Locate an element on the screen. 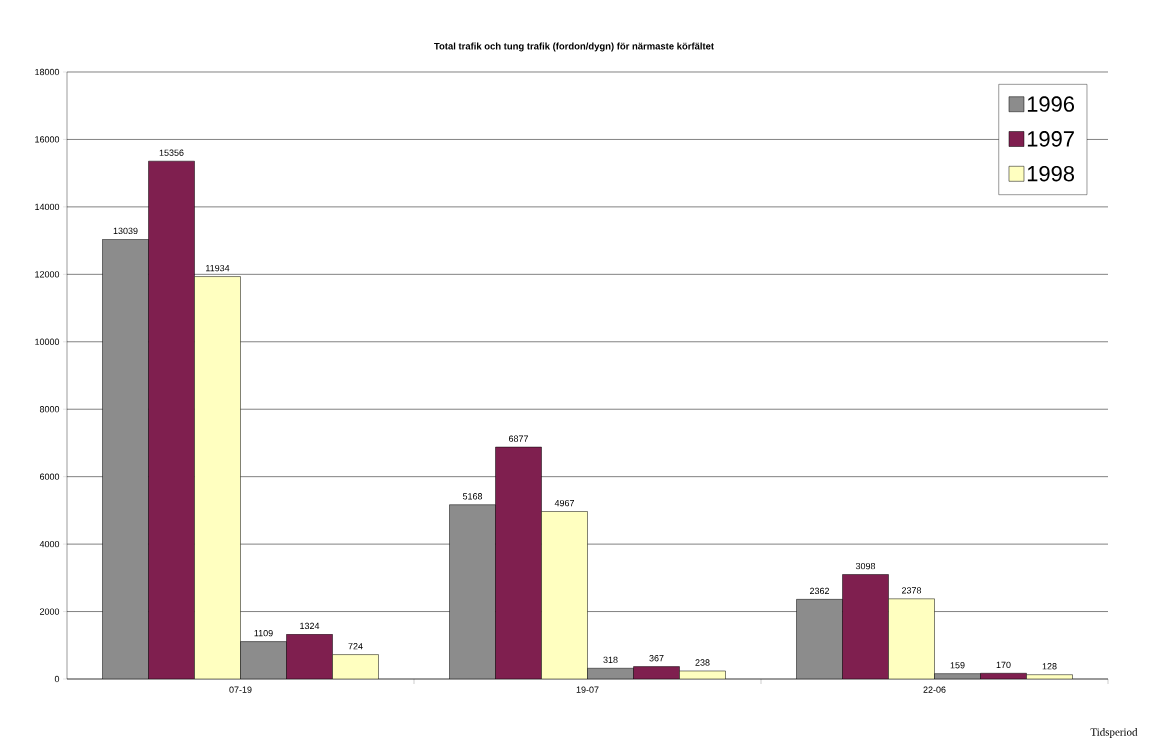 The width and height of the screenshot is (1149, 744). y-tick-label: 14000 is located at coordinates (47, 207).